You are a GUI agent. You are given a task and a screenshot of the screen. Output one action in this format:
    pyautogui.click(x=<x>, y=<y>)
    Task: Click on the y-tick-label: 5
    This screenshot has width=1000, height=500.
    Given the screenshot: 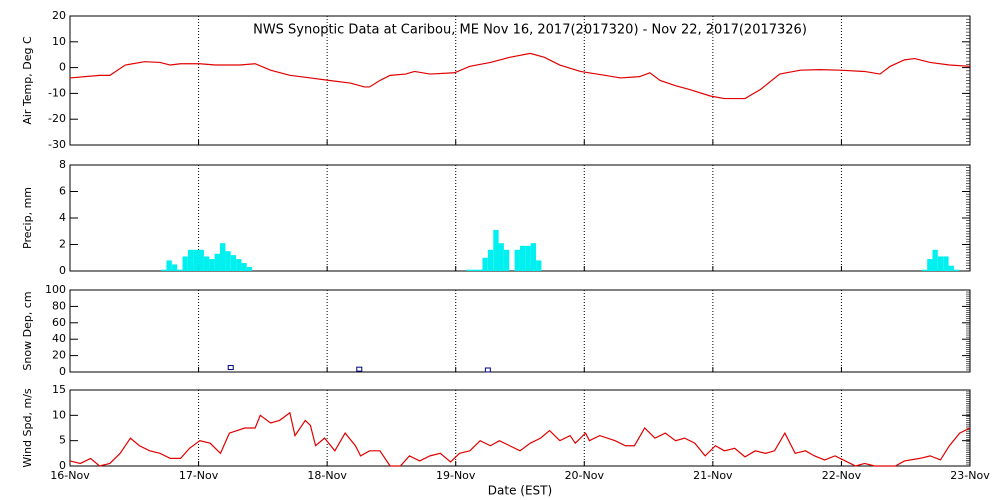 What is the action you would take?
    pyautogui.click(x=62, y=440)
    